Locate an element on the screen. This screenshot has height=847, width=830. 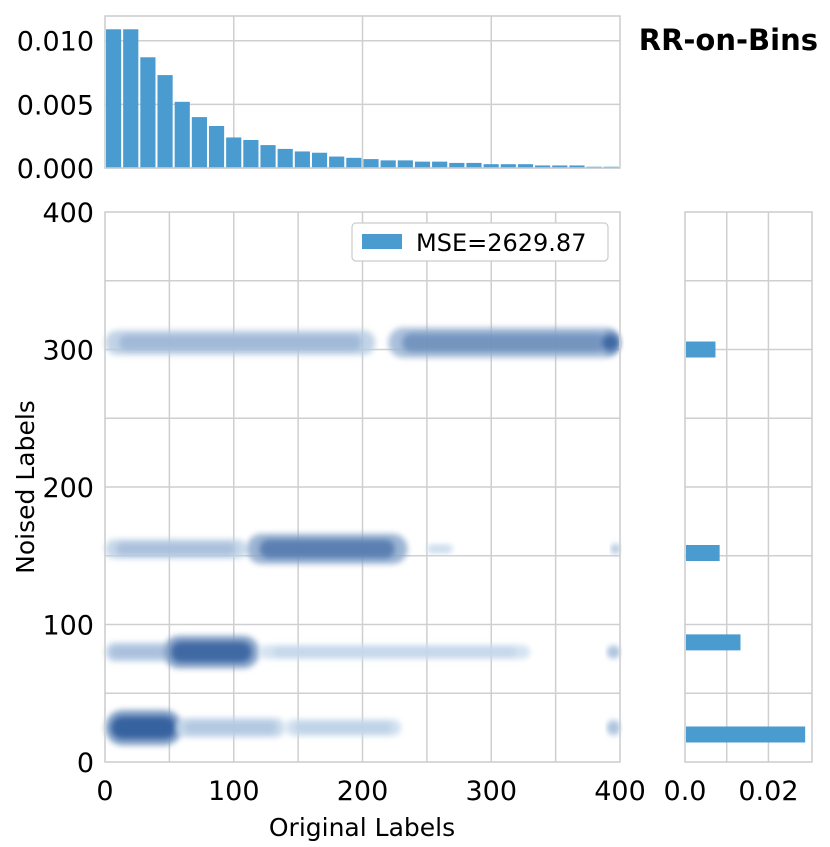
chart-title: RR-on-Bins is located at coordinates (728, 40).